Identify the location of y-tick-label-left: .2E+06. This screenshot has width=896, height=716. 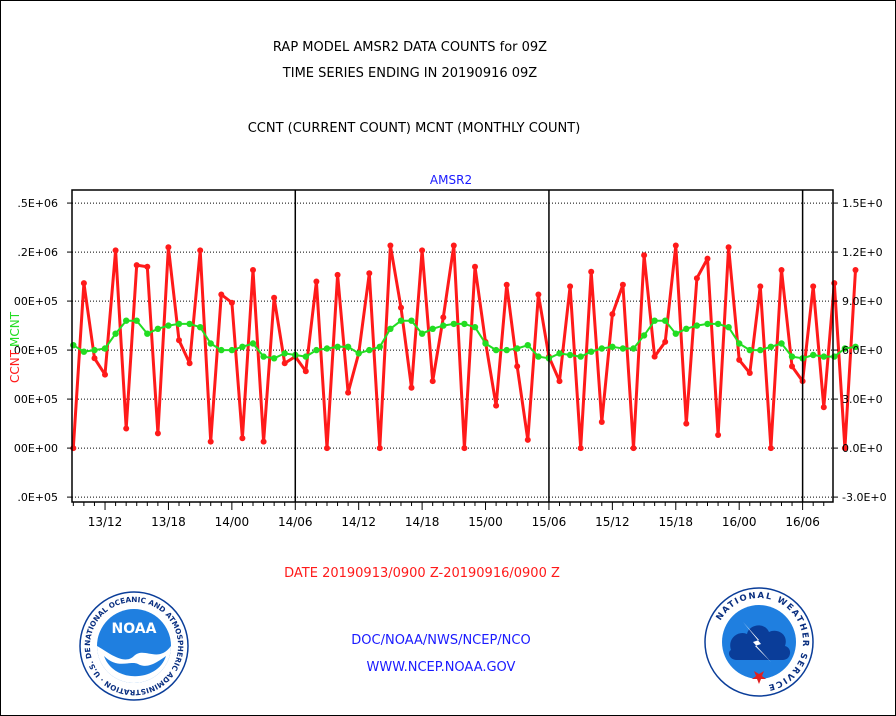
(37, 252).